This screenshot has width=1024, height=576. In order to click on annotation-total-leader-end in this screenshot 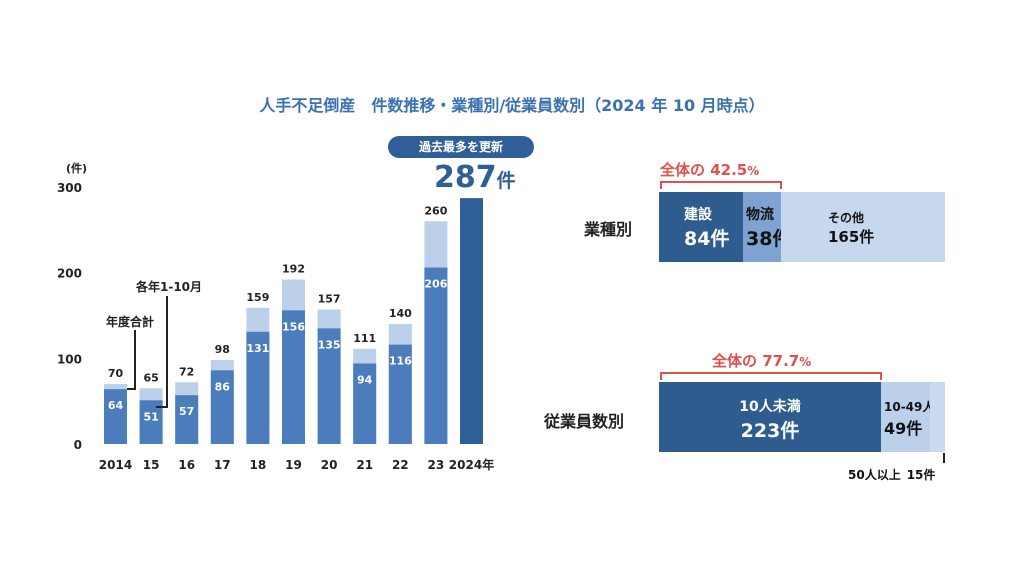, I will do `click(131, 389)`.